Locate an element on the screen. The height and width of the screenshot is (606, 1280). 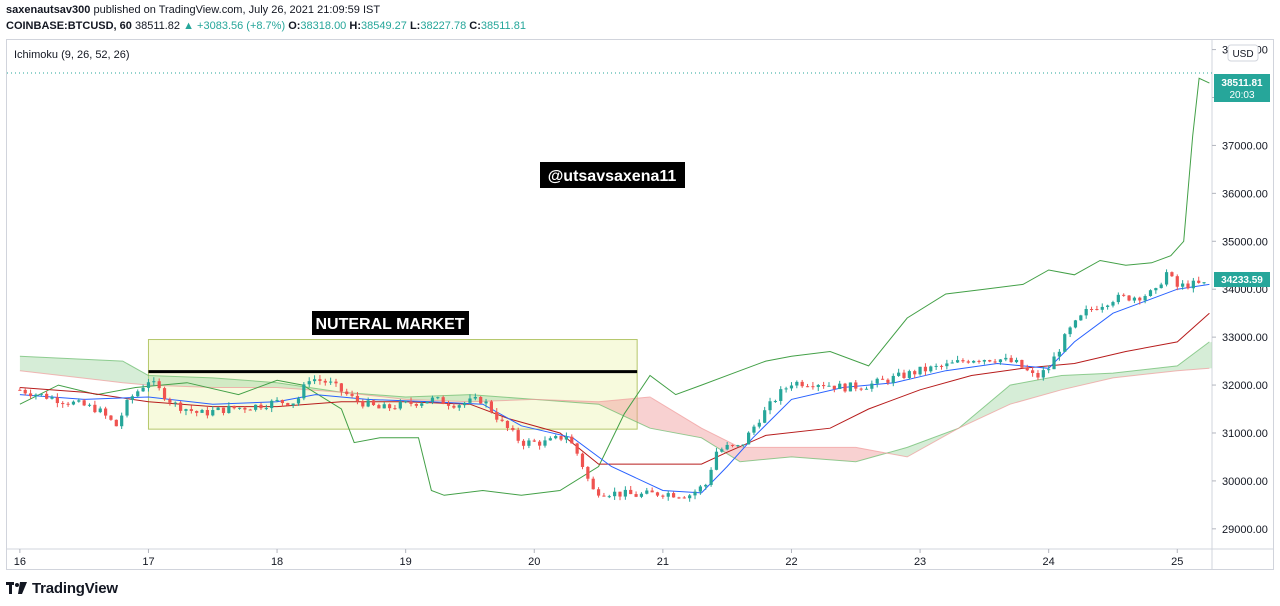
tradingview-logo-icon is located at coordinates (16, 587).